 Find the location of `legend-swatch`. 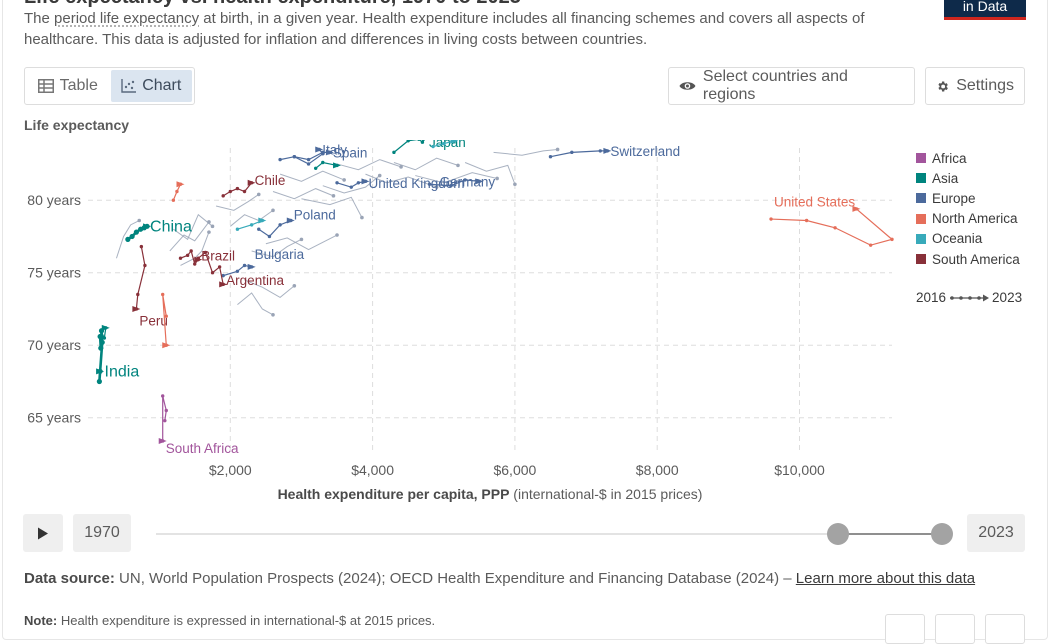

legend-swatch is located at coordinates (921, 198).